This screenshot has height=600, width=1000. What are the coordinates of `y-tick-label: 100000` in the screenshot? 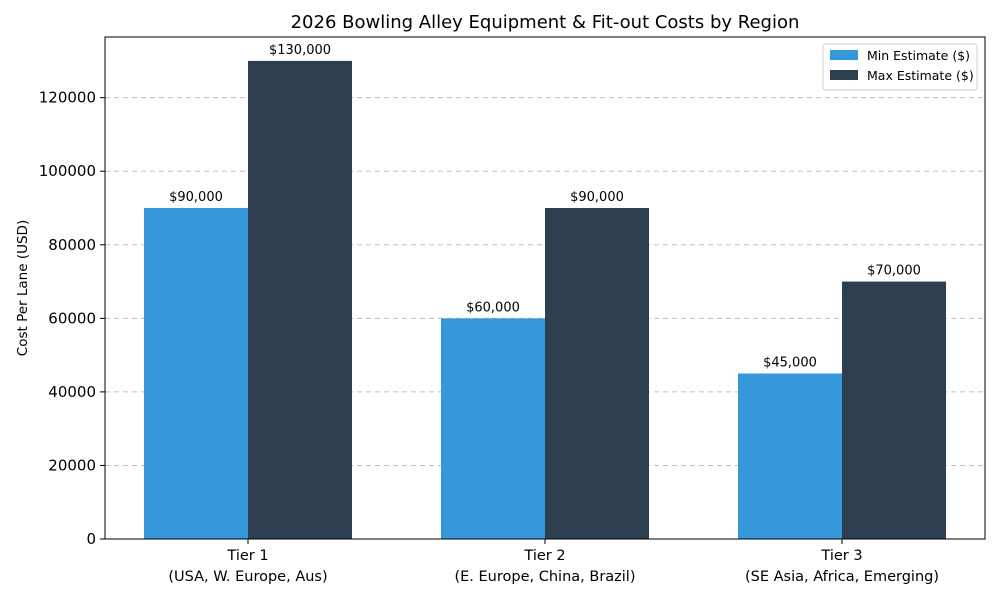 It's located at (67, 171).